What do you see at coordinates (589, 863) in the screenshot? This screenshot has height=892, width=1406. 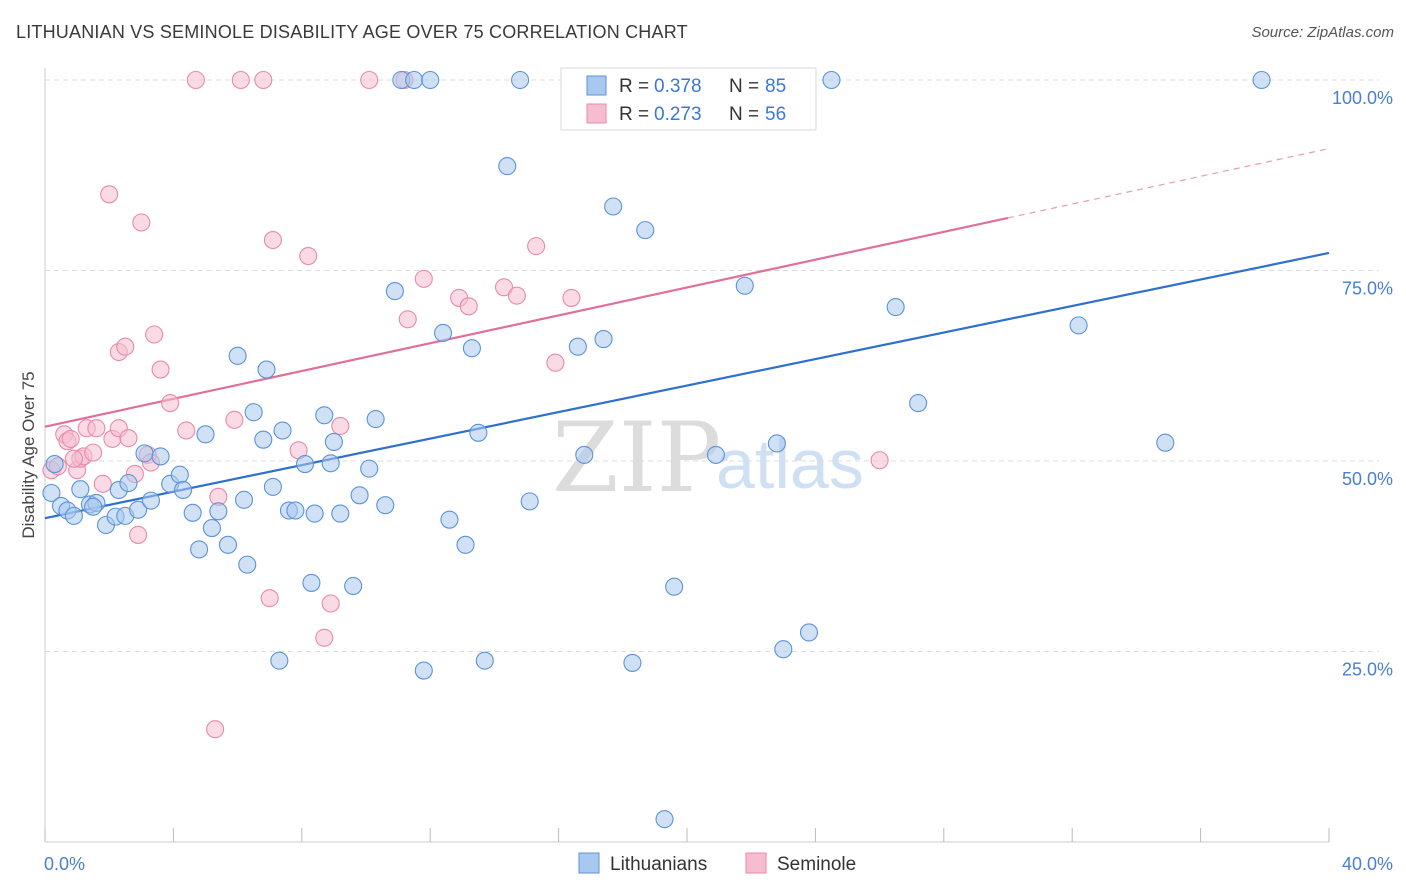 I see `legend-lithuanians-swatch` at bounding box center [589, 863].